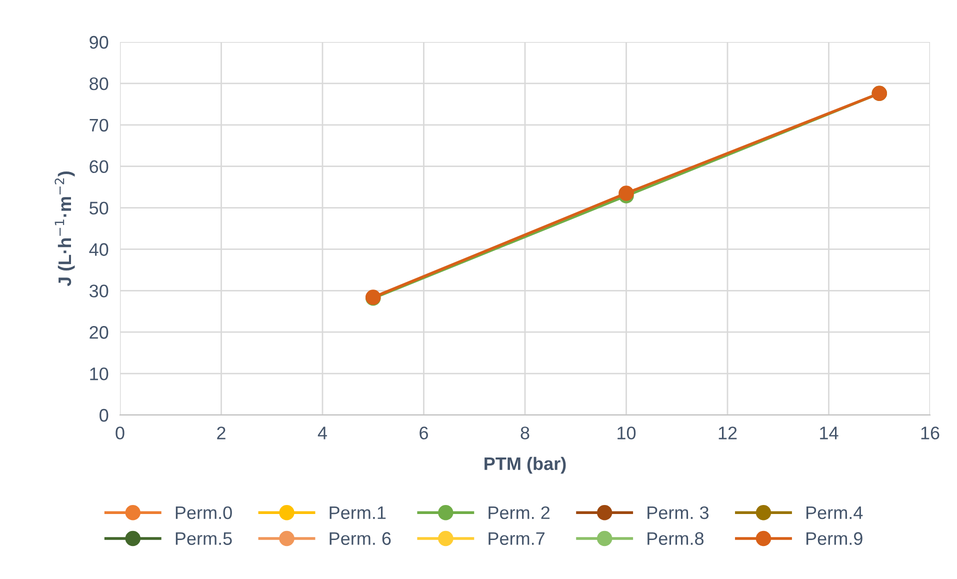 Image resolution: width=957 pixels, height=579 pixels. I want to click on x-tick-label: 0, so click(120, 433).